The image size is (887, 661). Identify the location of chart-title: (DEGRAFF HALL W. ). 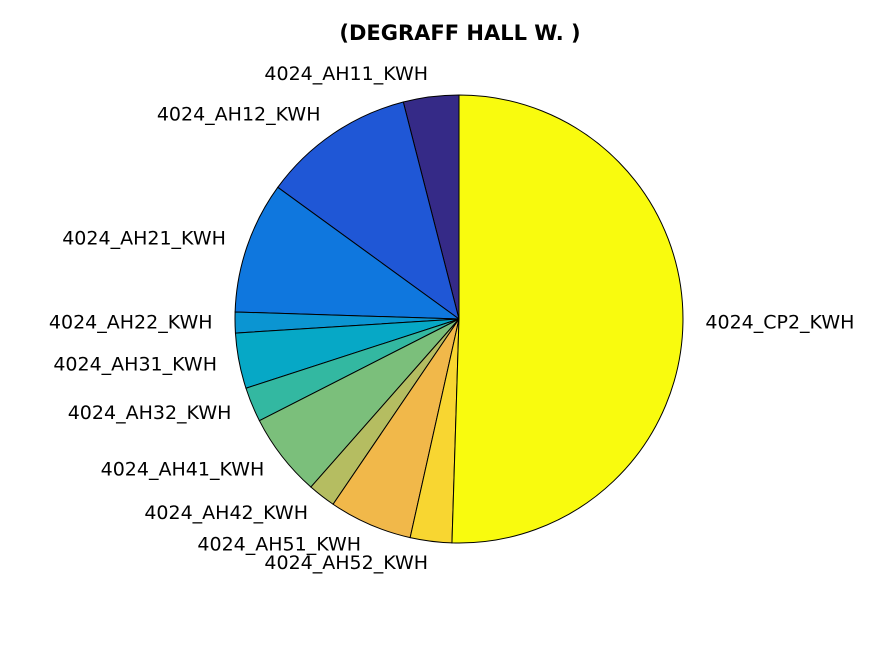
(459, 33).